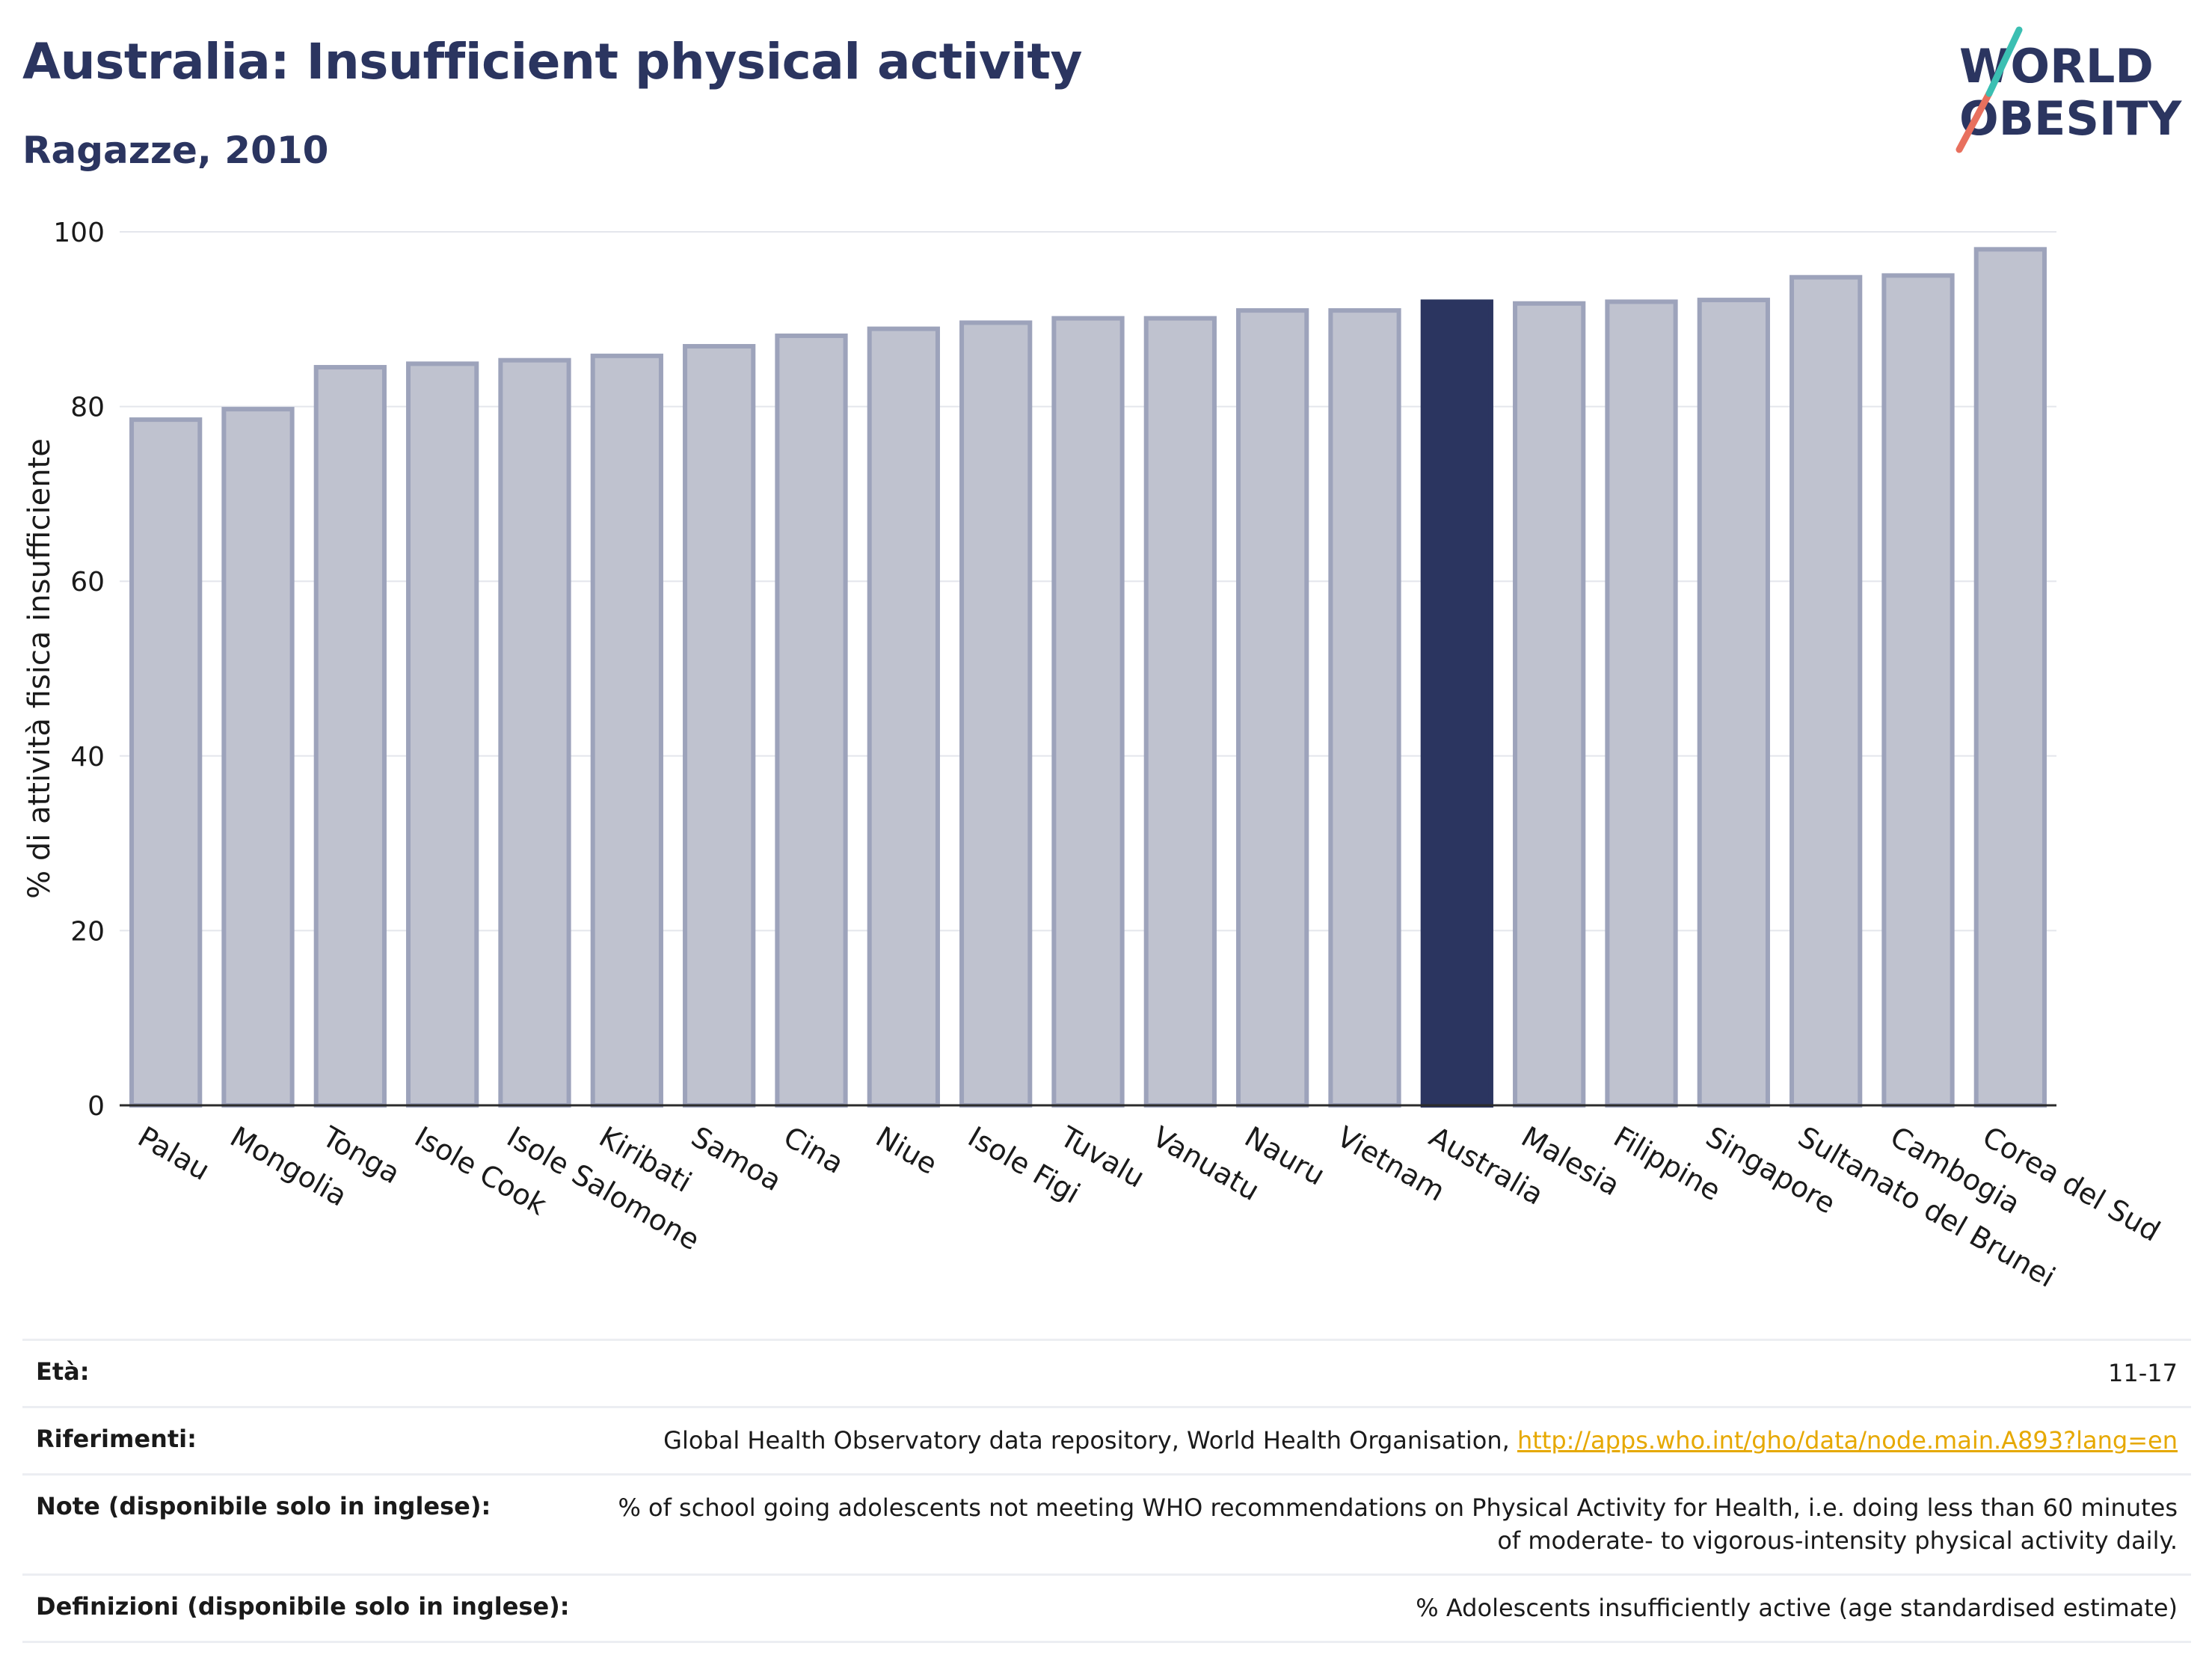 The height and width of the screenshot is (1655, 2212). What do you see at coordinates (2143, 1373) in the screenshot?
I see `age-value: 11-17` at bounding box center [2143, 1373].